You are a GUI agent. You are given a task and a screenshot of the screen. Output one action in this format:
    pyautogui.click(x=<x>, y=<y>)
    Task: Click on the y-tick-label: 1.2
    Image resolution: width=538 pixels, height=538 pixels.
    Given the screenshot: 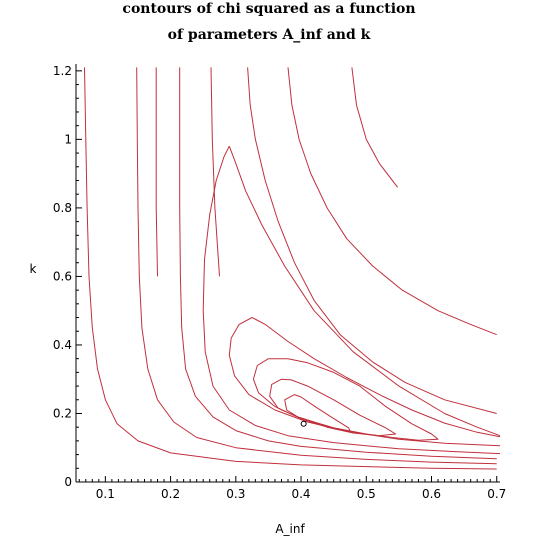 What is the action you would take?
    pyautogui.click(x=62, y=71)
    